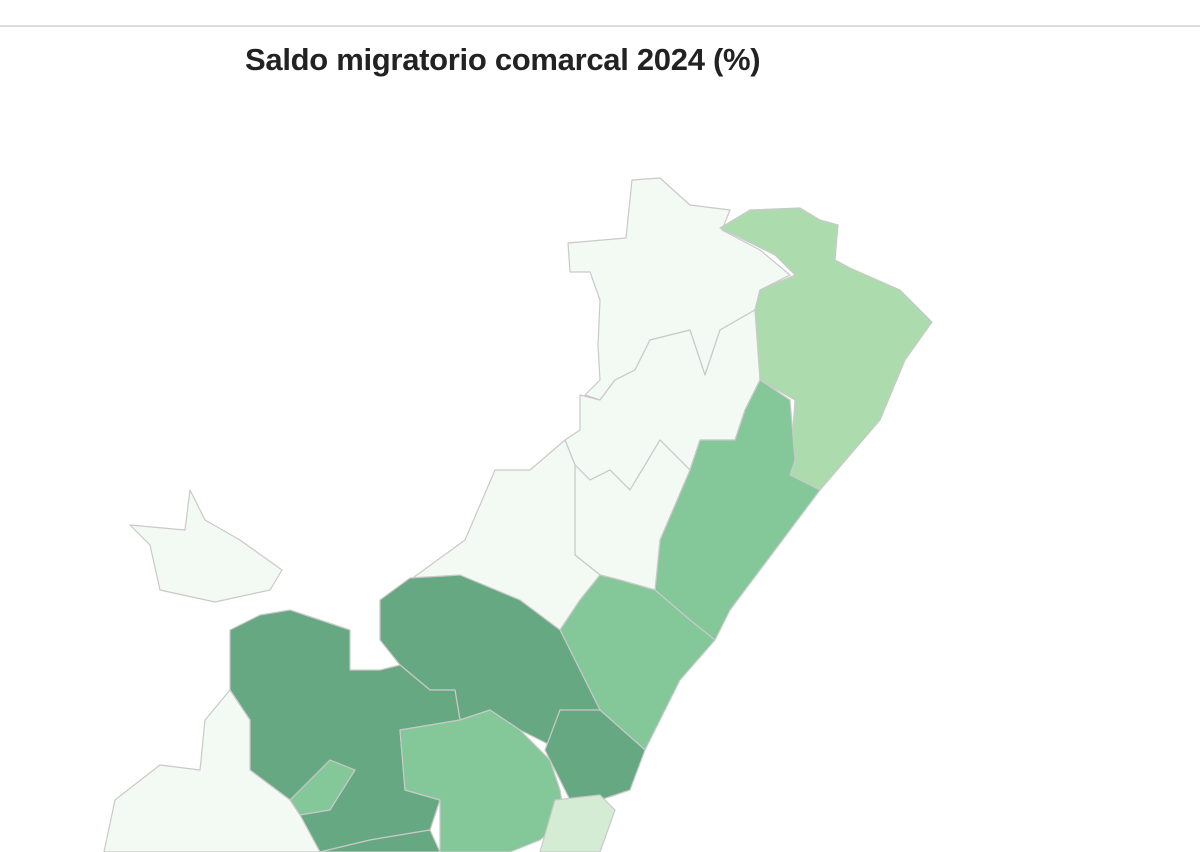 The width and height of the screenshot is (1200, 852). What do you see at coordinates (503, 59) in the screenshot?
I see `map-title: Saldo migratorio comarcal 2024 (%)` at bounding box center [503, 59].